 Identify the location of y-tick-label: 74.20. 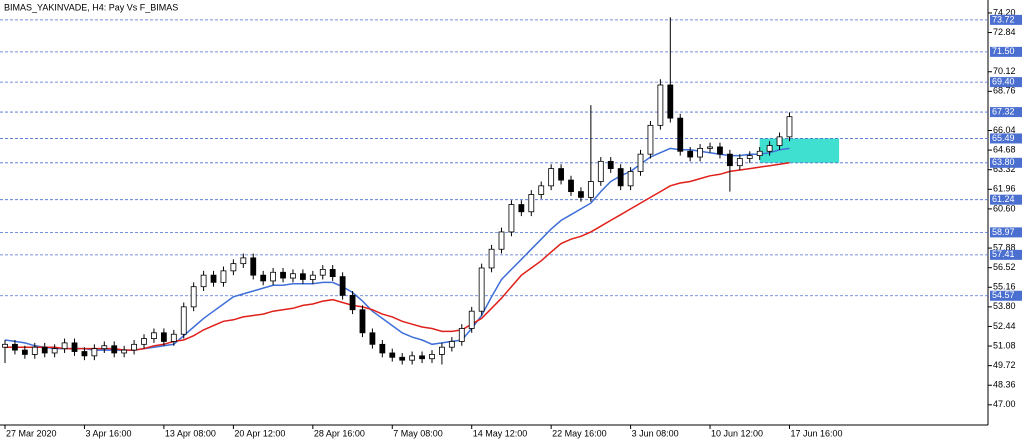
(1004, 12).